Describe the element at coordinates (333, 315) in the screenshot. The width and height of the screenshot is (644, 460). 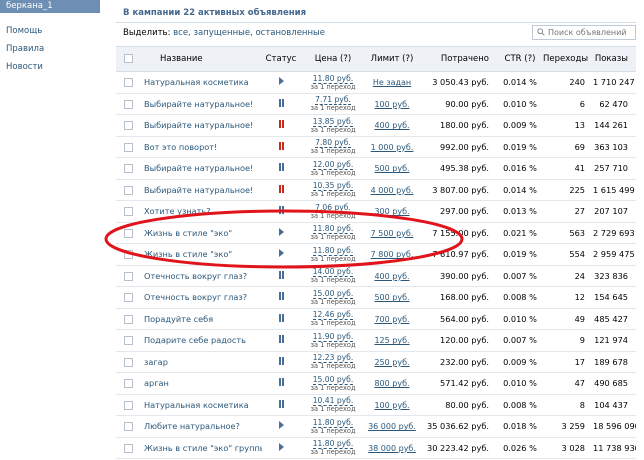
I see `price-value: 12.46 руб.` at that location.